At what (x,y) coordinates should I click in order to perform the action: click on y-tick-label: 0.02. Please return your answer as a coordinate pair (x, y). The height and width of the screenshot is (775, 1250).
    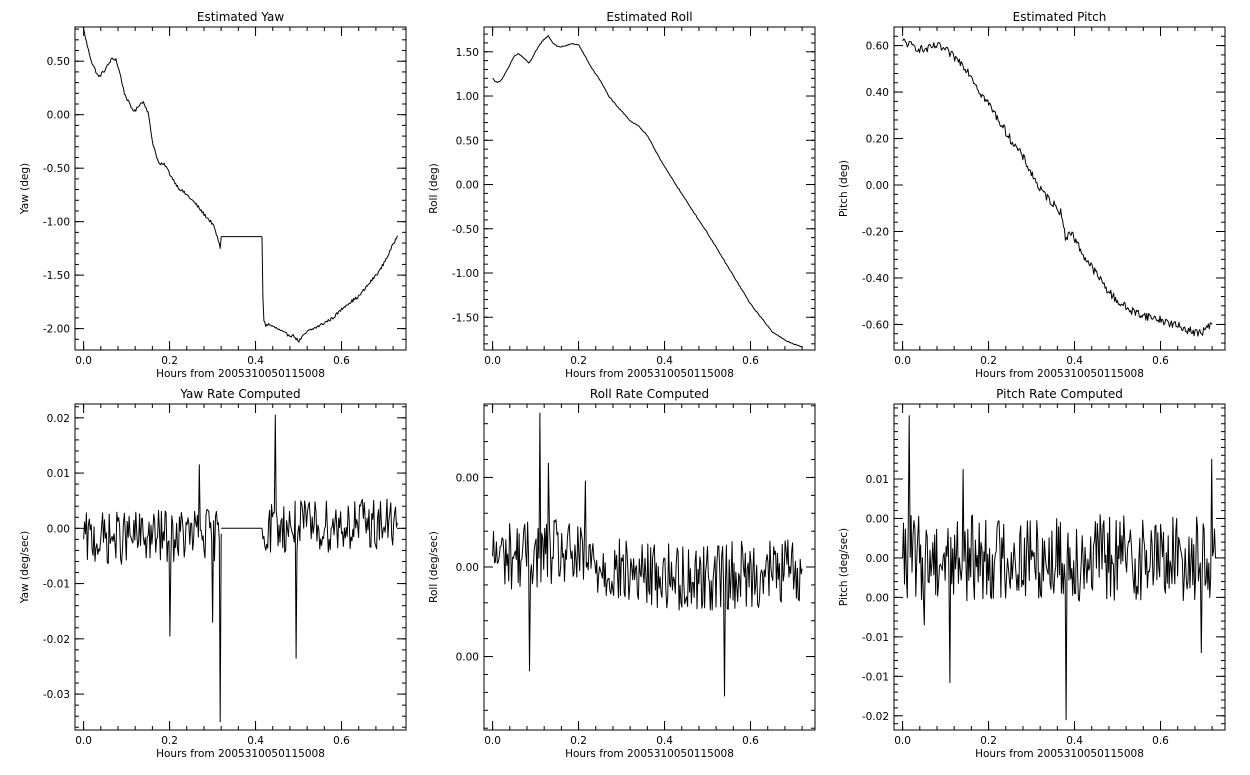
    Looking at the image, I should click on (58, 419).